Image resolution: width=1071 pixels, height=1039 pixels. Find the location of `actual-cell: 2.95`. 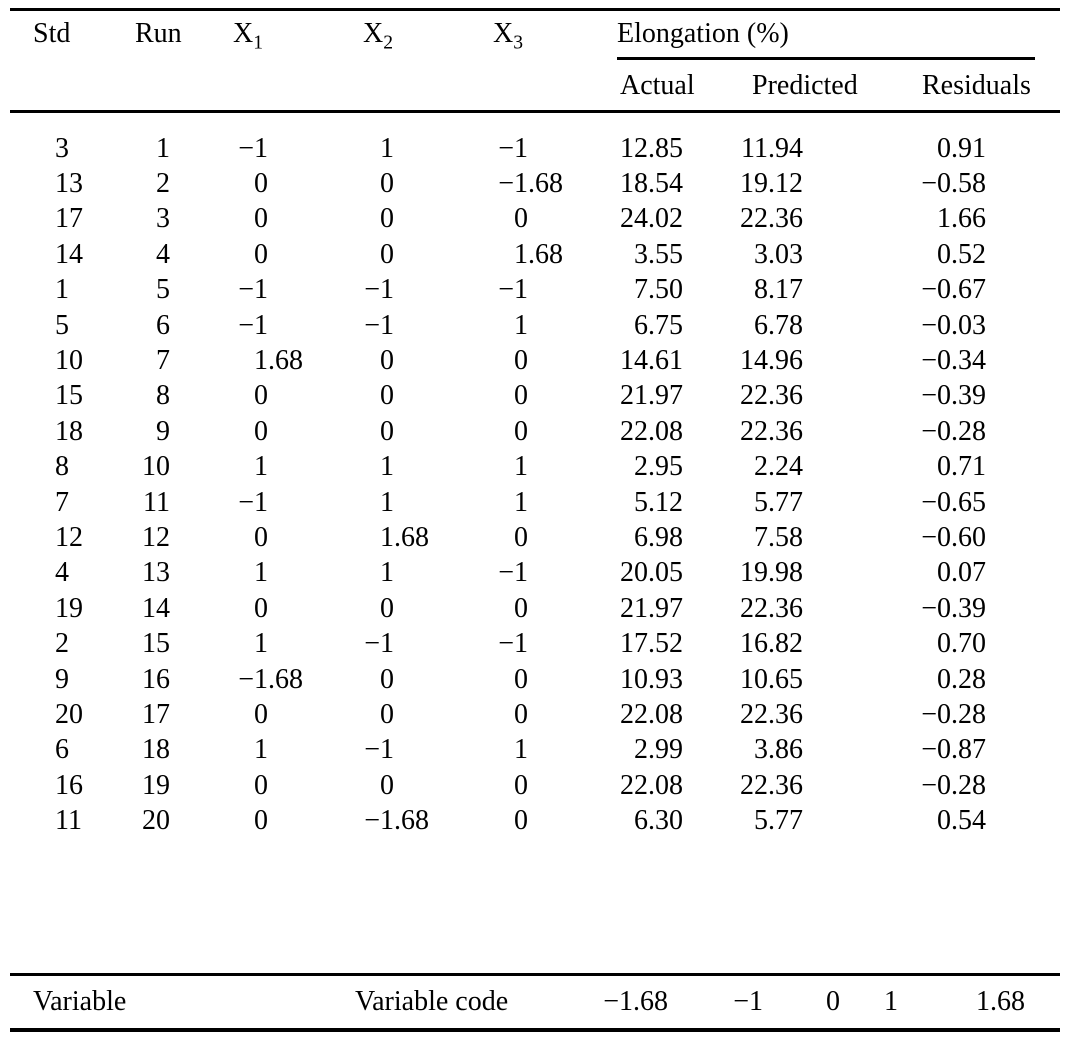

actual-cell: 2.95 is located at coordinates (633, 467).